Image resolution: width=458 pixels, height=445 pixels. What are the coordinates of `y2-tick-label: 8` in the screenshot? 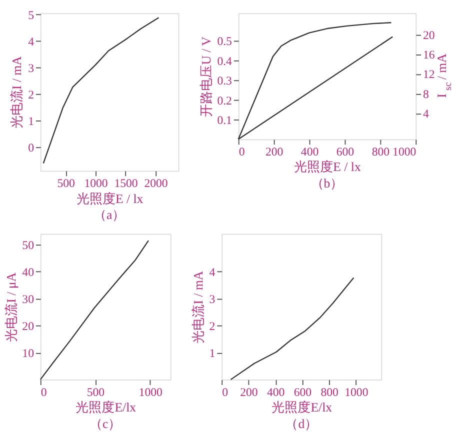 It's located at (426, 93).